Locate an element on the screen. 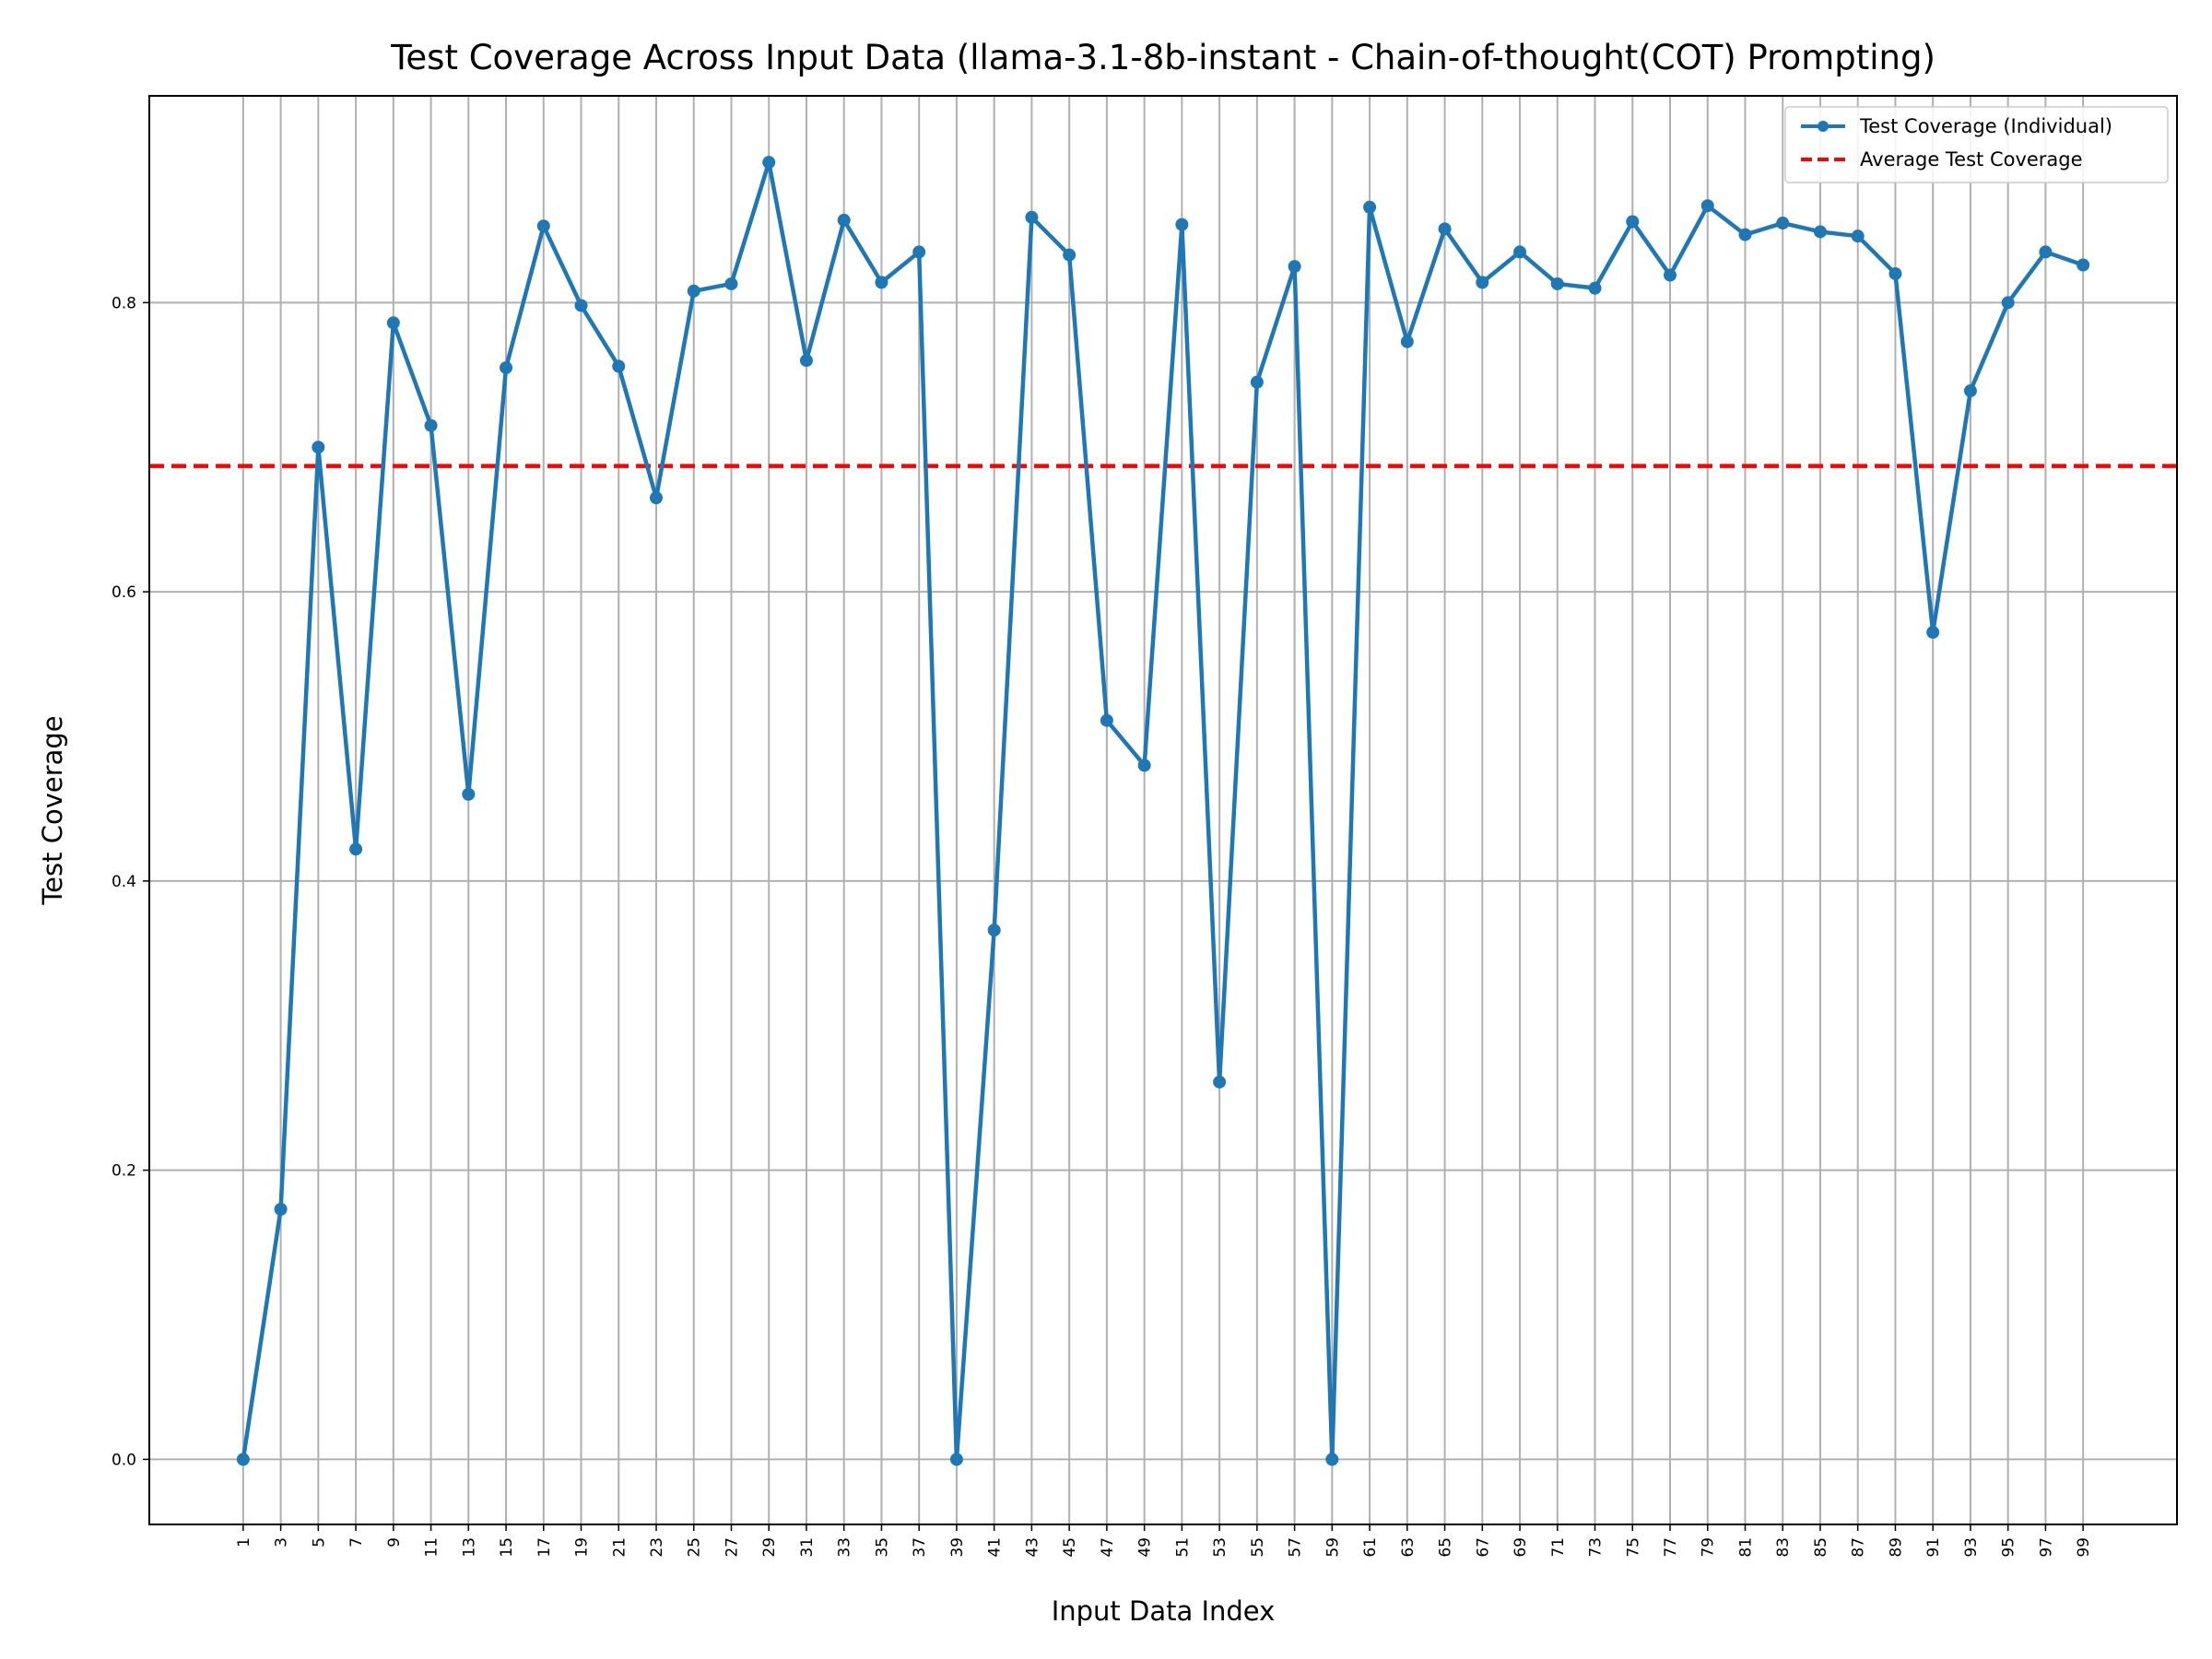 Image resolution: width=2212 pixels, height=1659 pixels. x-tick-label: 91 is located at coordinates (1933, 1547).